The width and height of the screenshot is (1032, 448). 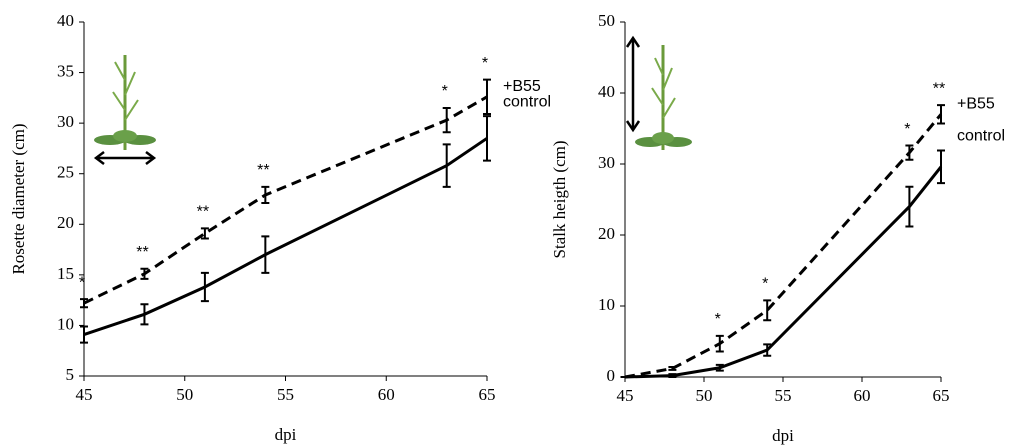 What do you see at coordinates (65, 70) in the screenshot?
I see `y-tick-label: 35` at bounding box center [65, 70].